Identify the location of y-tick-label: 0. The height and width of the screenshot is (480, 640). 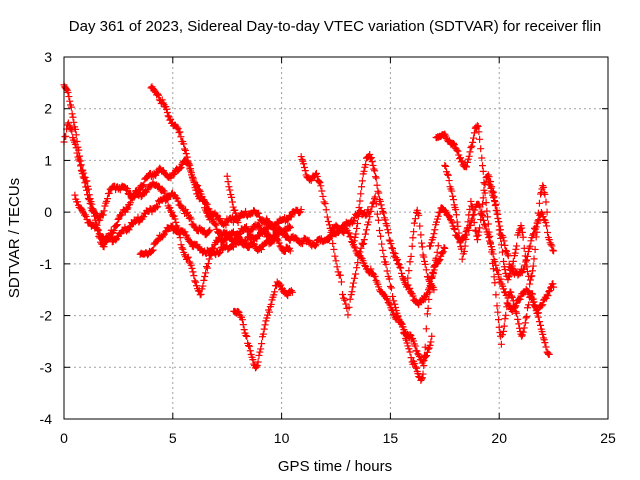
(48, 212).